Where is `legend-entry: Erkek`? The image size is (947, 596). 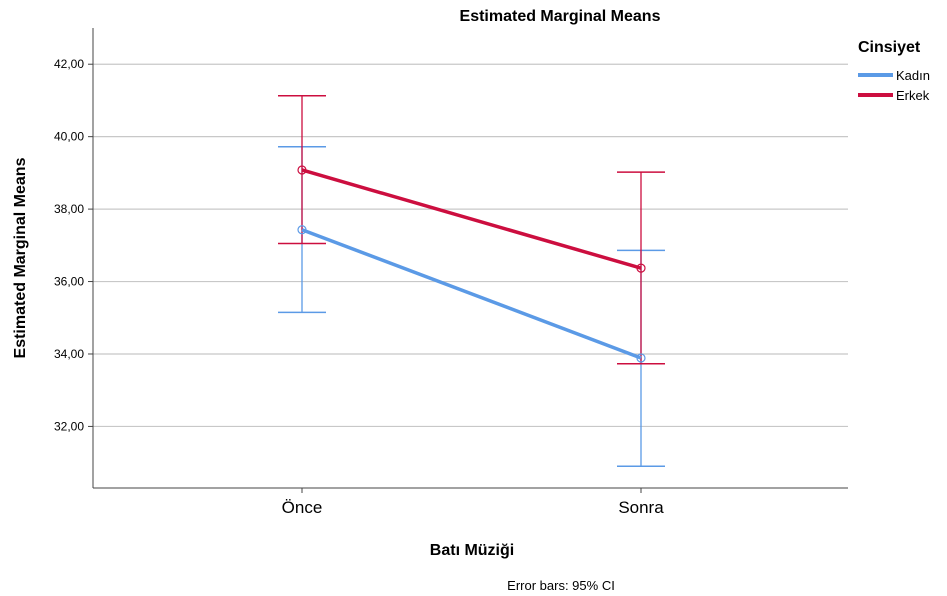
legend-entry: Erkek is located at coordinates (913, 95).